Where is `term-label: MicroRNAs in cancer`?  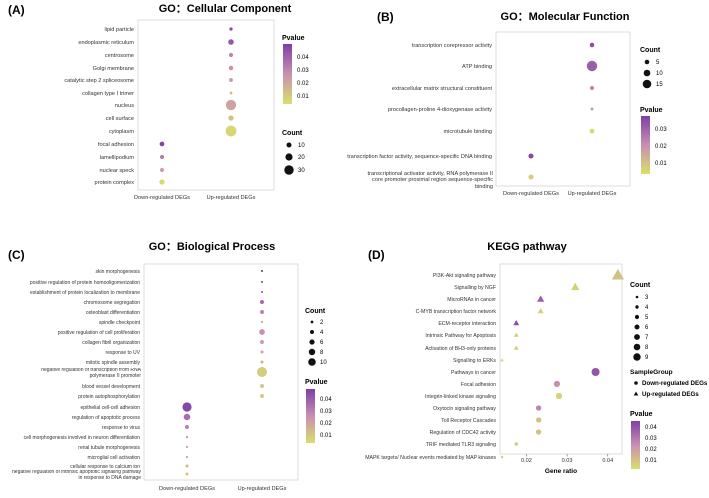
term-label: MicroRNAs in cancer is located at coordinates (471, 300).